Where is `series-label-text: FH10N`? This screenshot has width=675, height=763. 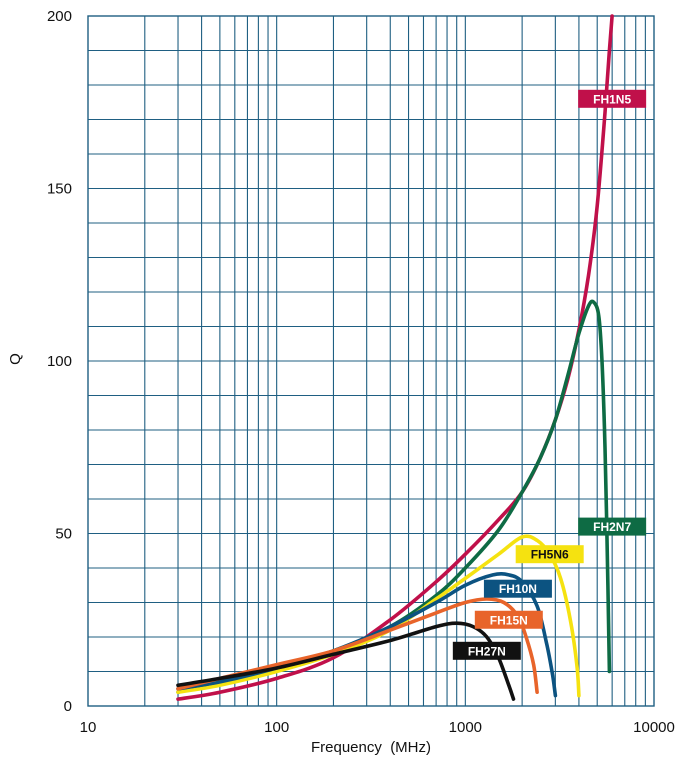 series-label-text: FH10N is located at coordinates (518, 589).